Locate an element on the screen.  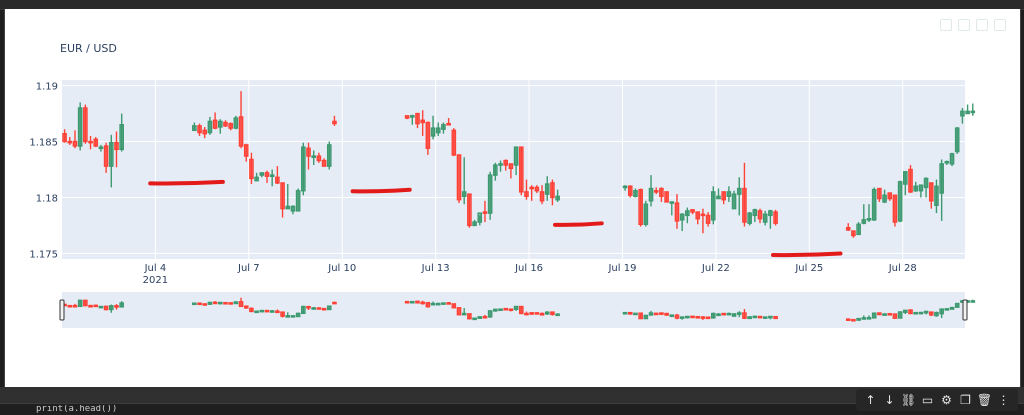
arrow-up-icon: ↑ is located at coordinates (870, 400).